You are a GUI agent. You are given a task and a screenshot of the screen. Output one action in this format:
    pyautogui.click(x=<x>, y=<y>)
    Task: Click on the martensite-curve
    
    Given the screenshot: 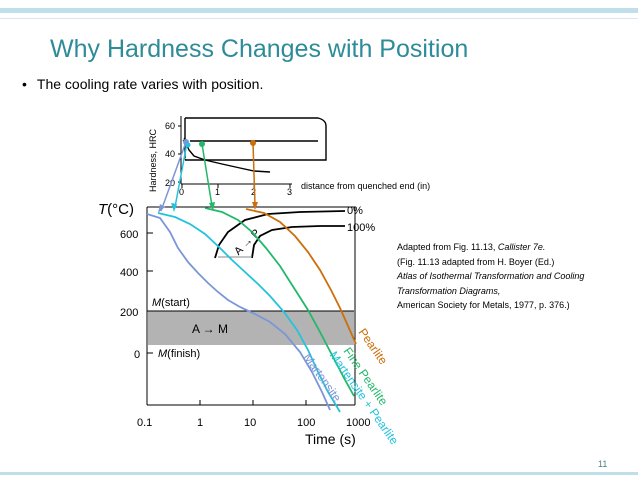 What is the action you would take?
    pyautogui.click(x=238, y=312)
    